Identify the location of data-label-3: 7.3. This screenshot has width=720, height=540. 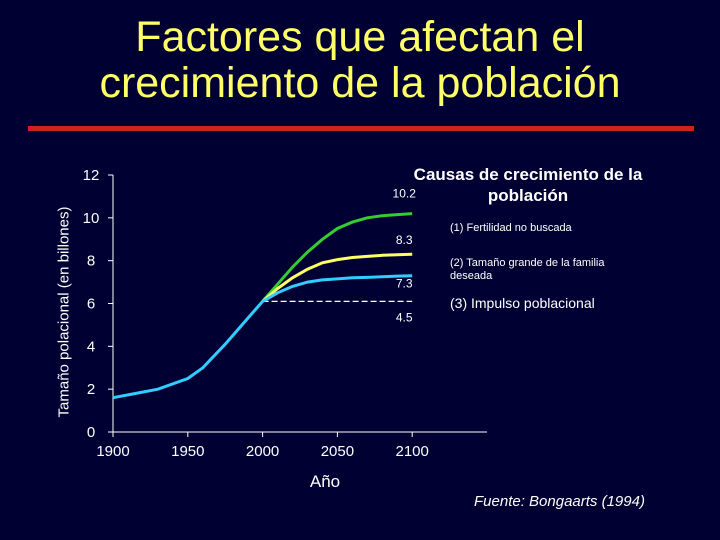
(404, 284).